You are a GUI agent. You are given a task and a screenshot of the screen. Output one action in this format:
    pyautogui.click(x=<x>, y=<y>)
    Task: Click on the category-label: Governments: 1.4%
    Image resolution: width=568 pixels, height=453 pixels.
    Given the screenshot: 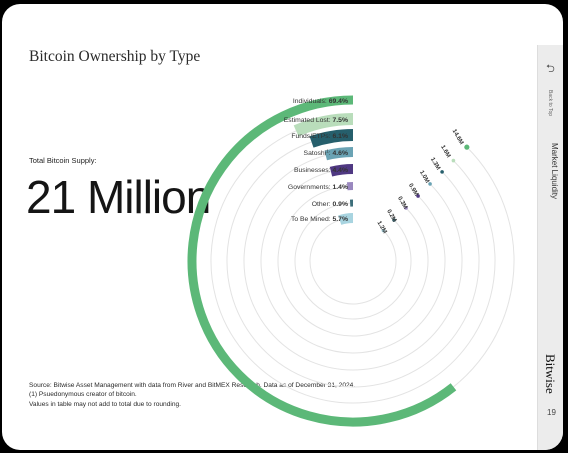 What is the action you would take?
    pyautogui.click(x=318, y=187)
    